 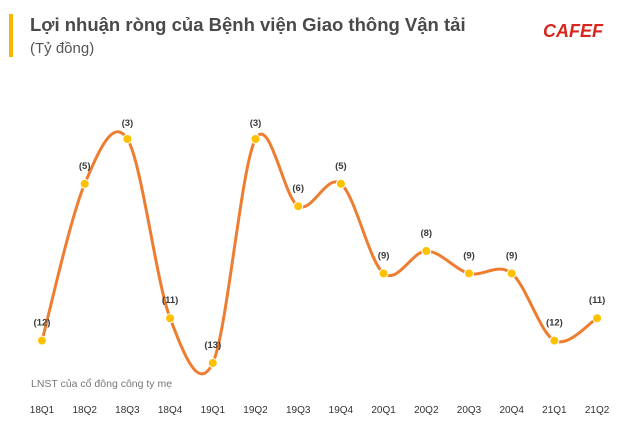 I want to click on data-label-20Q2: (8), so click(x=426, y=233).